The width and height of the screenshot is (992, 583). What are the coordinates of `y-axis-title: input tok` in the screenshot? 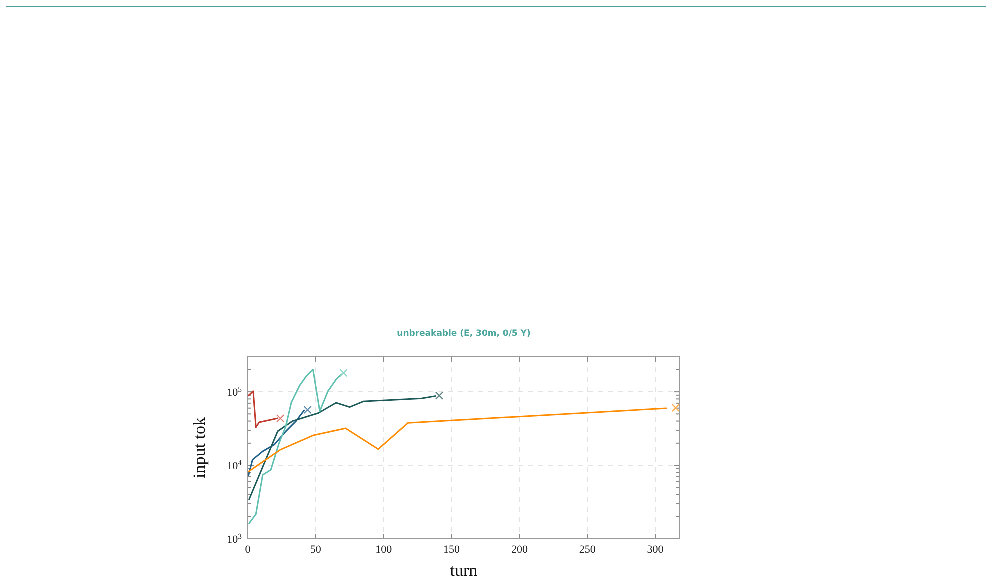 It's located at (199, 447).